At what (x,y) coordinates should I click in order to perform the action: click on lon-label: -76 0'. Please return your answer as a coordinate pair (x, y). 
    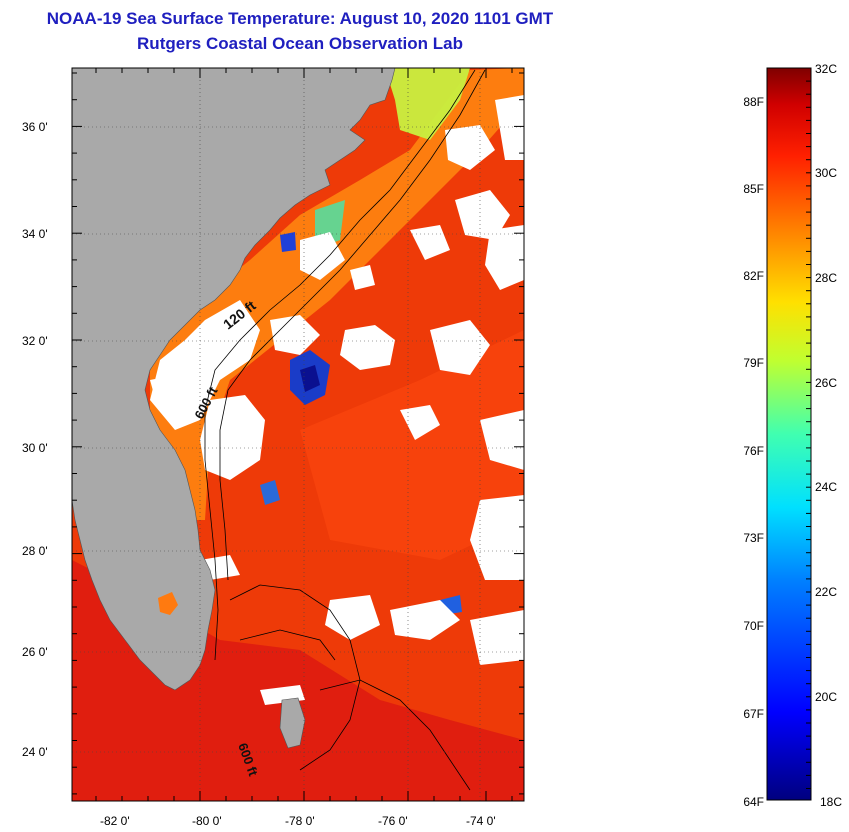
    Looking at the image, I should click on (393, 821).